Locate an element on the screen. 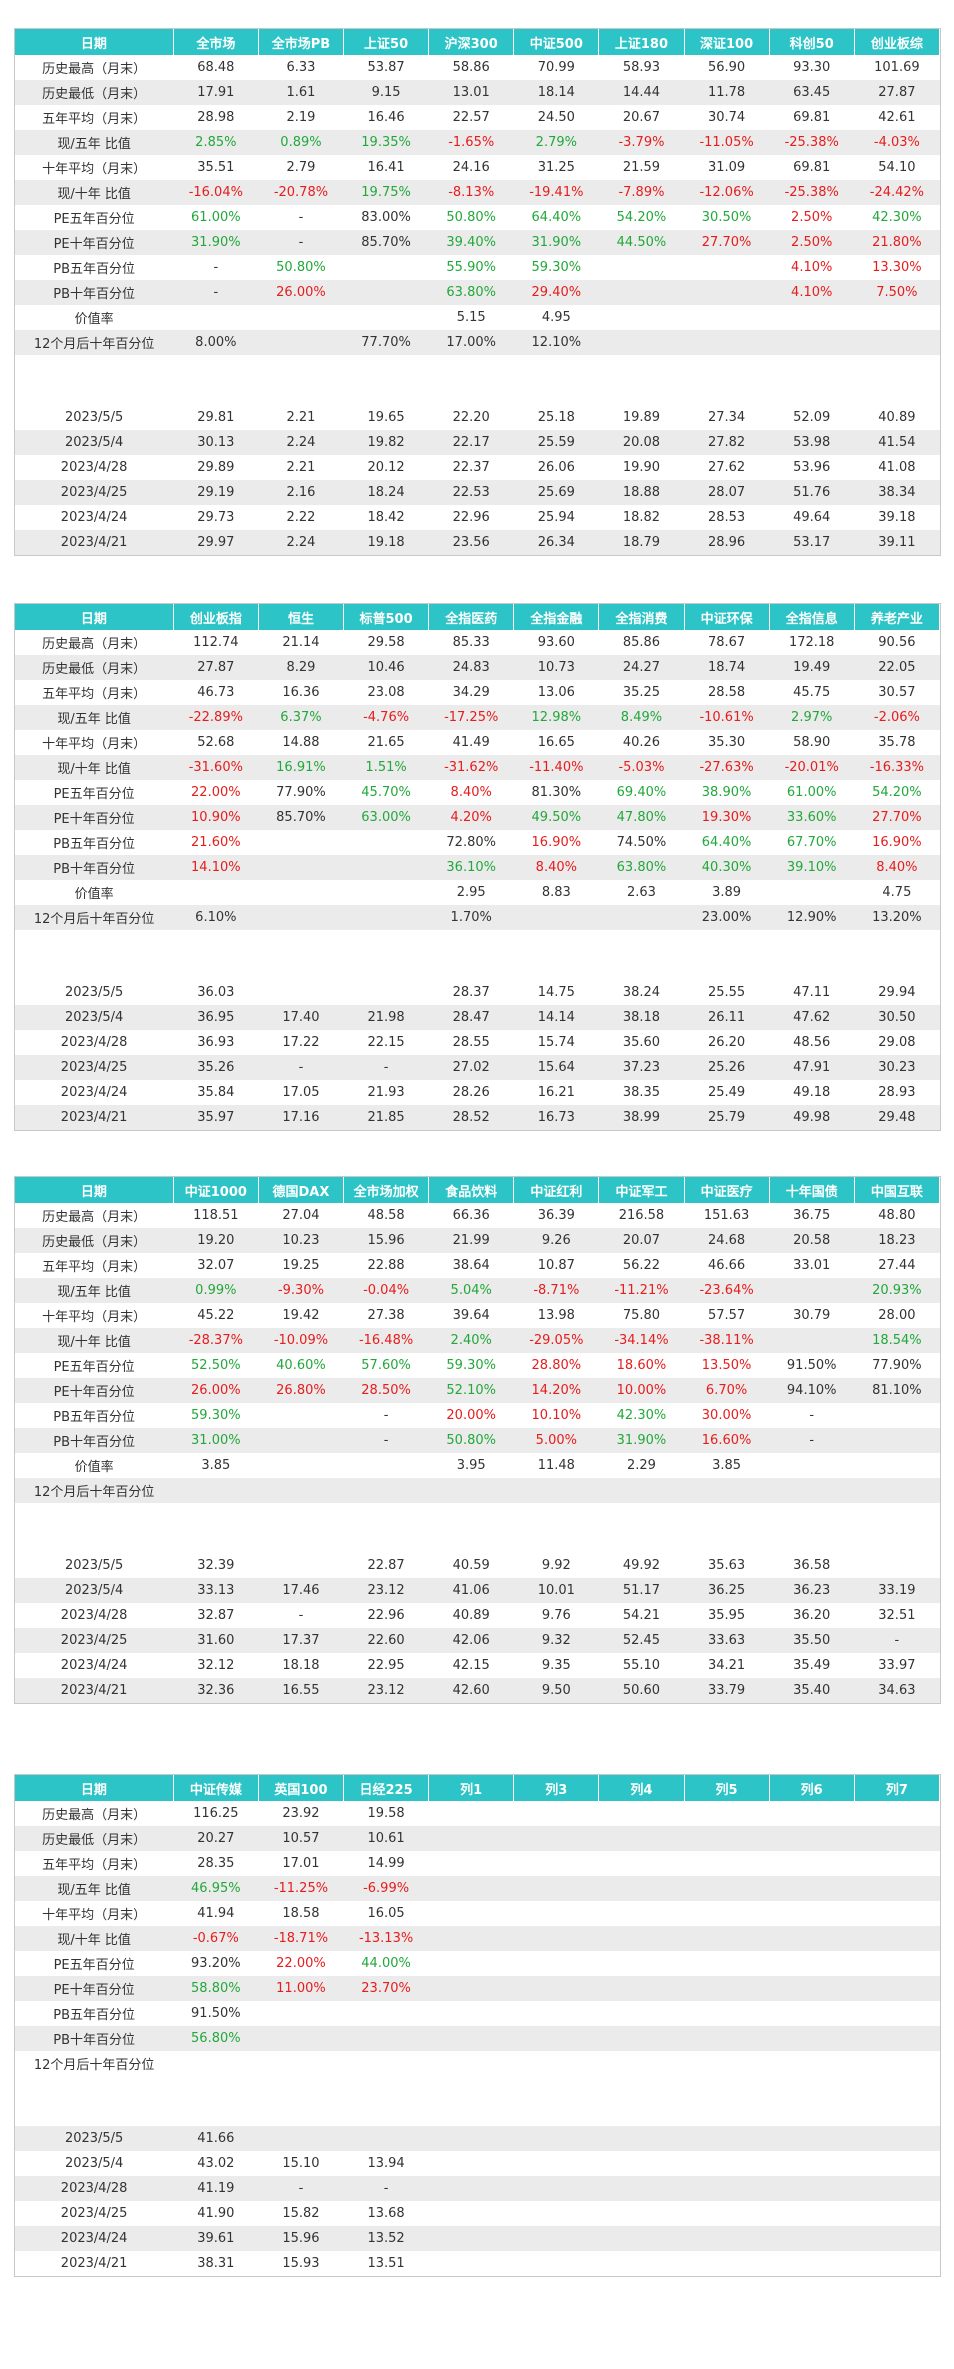 The width and height of the screenshot is (954, 2369). table-row: PB十年百分位 -26.00% 63.80% 29.40% 4.10% 7.50% is located at coordinates (477, 292).